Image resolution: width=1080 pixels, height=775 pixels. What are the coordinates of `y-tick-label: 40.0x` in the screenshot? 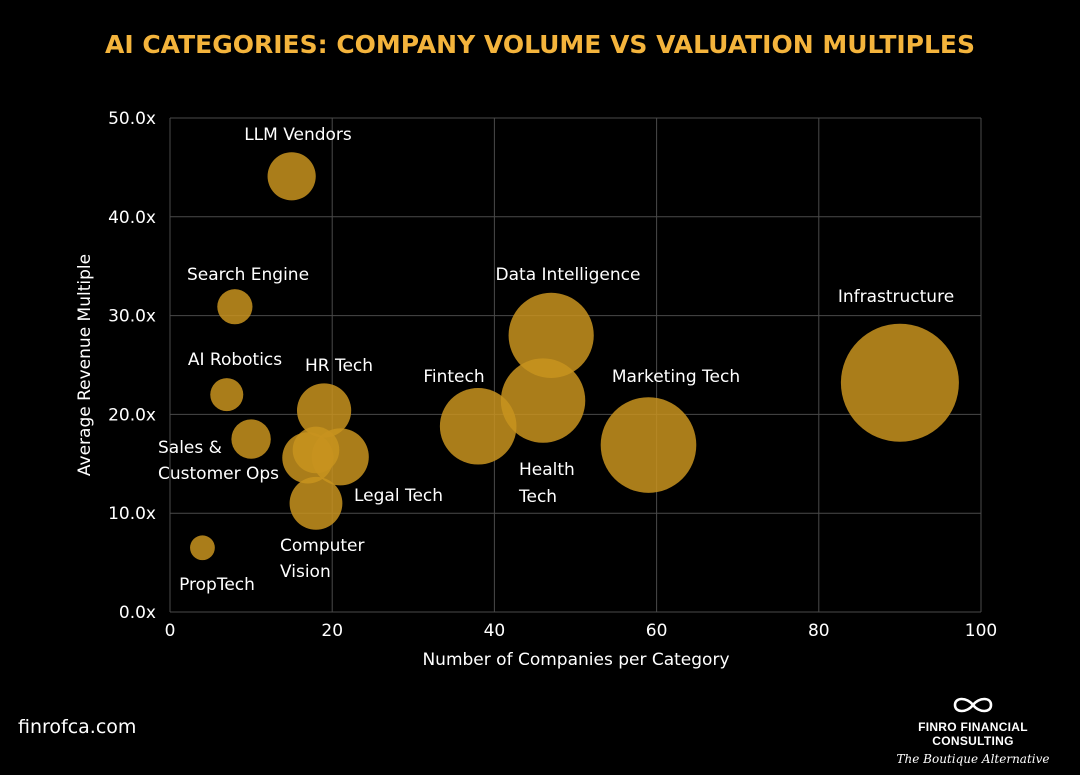 It's located at (132, 218).